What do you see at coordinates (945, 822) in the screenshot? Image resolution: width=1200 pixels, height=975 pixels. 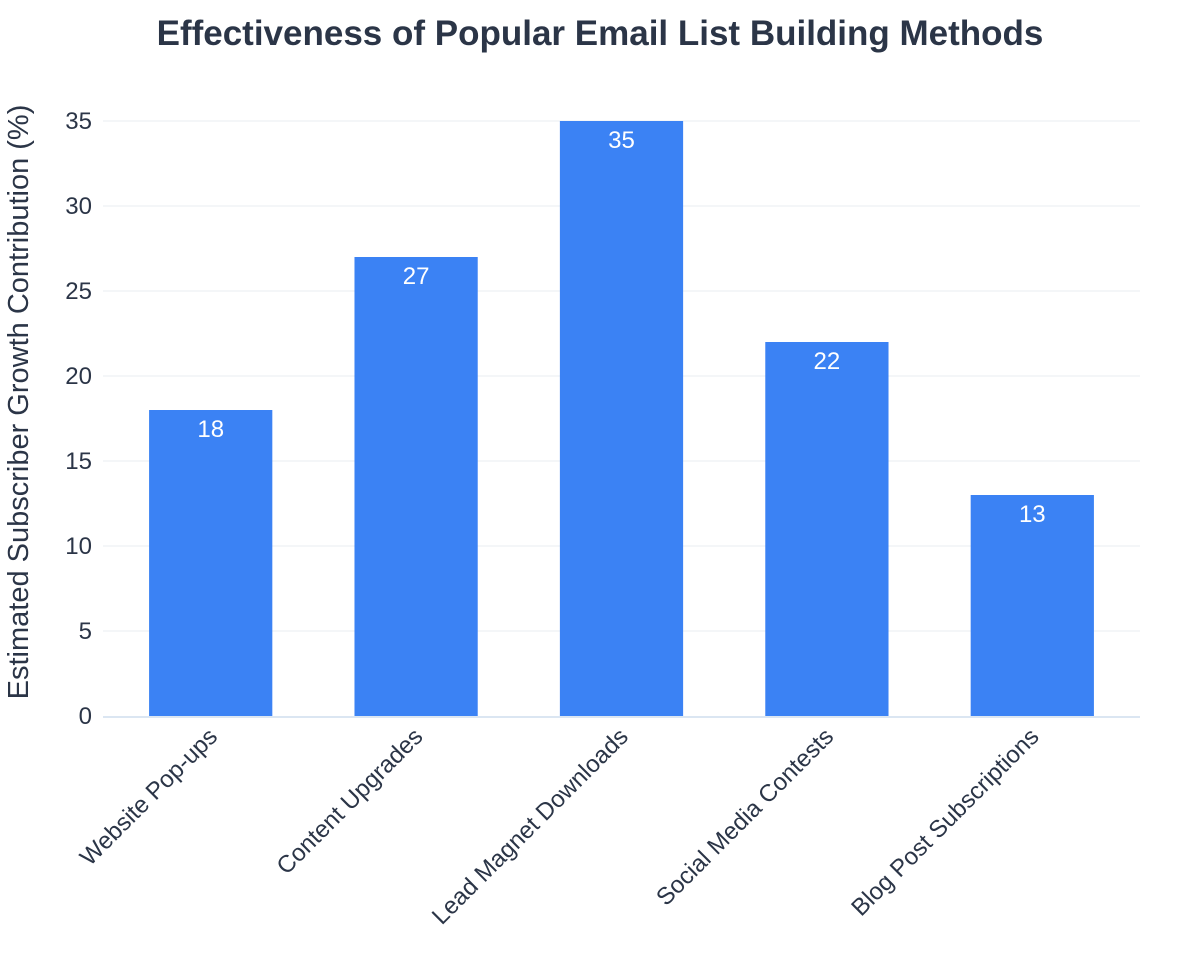 I see `x-tick-label: Blog Post Subscriptions` at bounding box center [945, 822].